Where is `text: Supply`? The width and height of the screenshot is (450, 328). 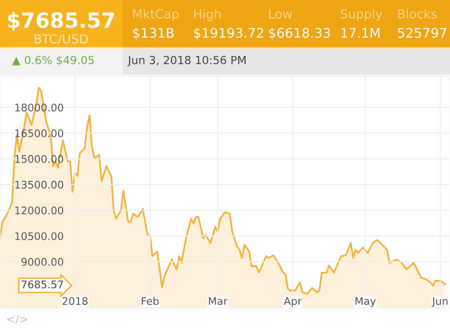
text: Supply is located at coordinates (361, 15).